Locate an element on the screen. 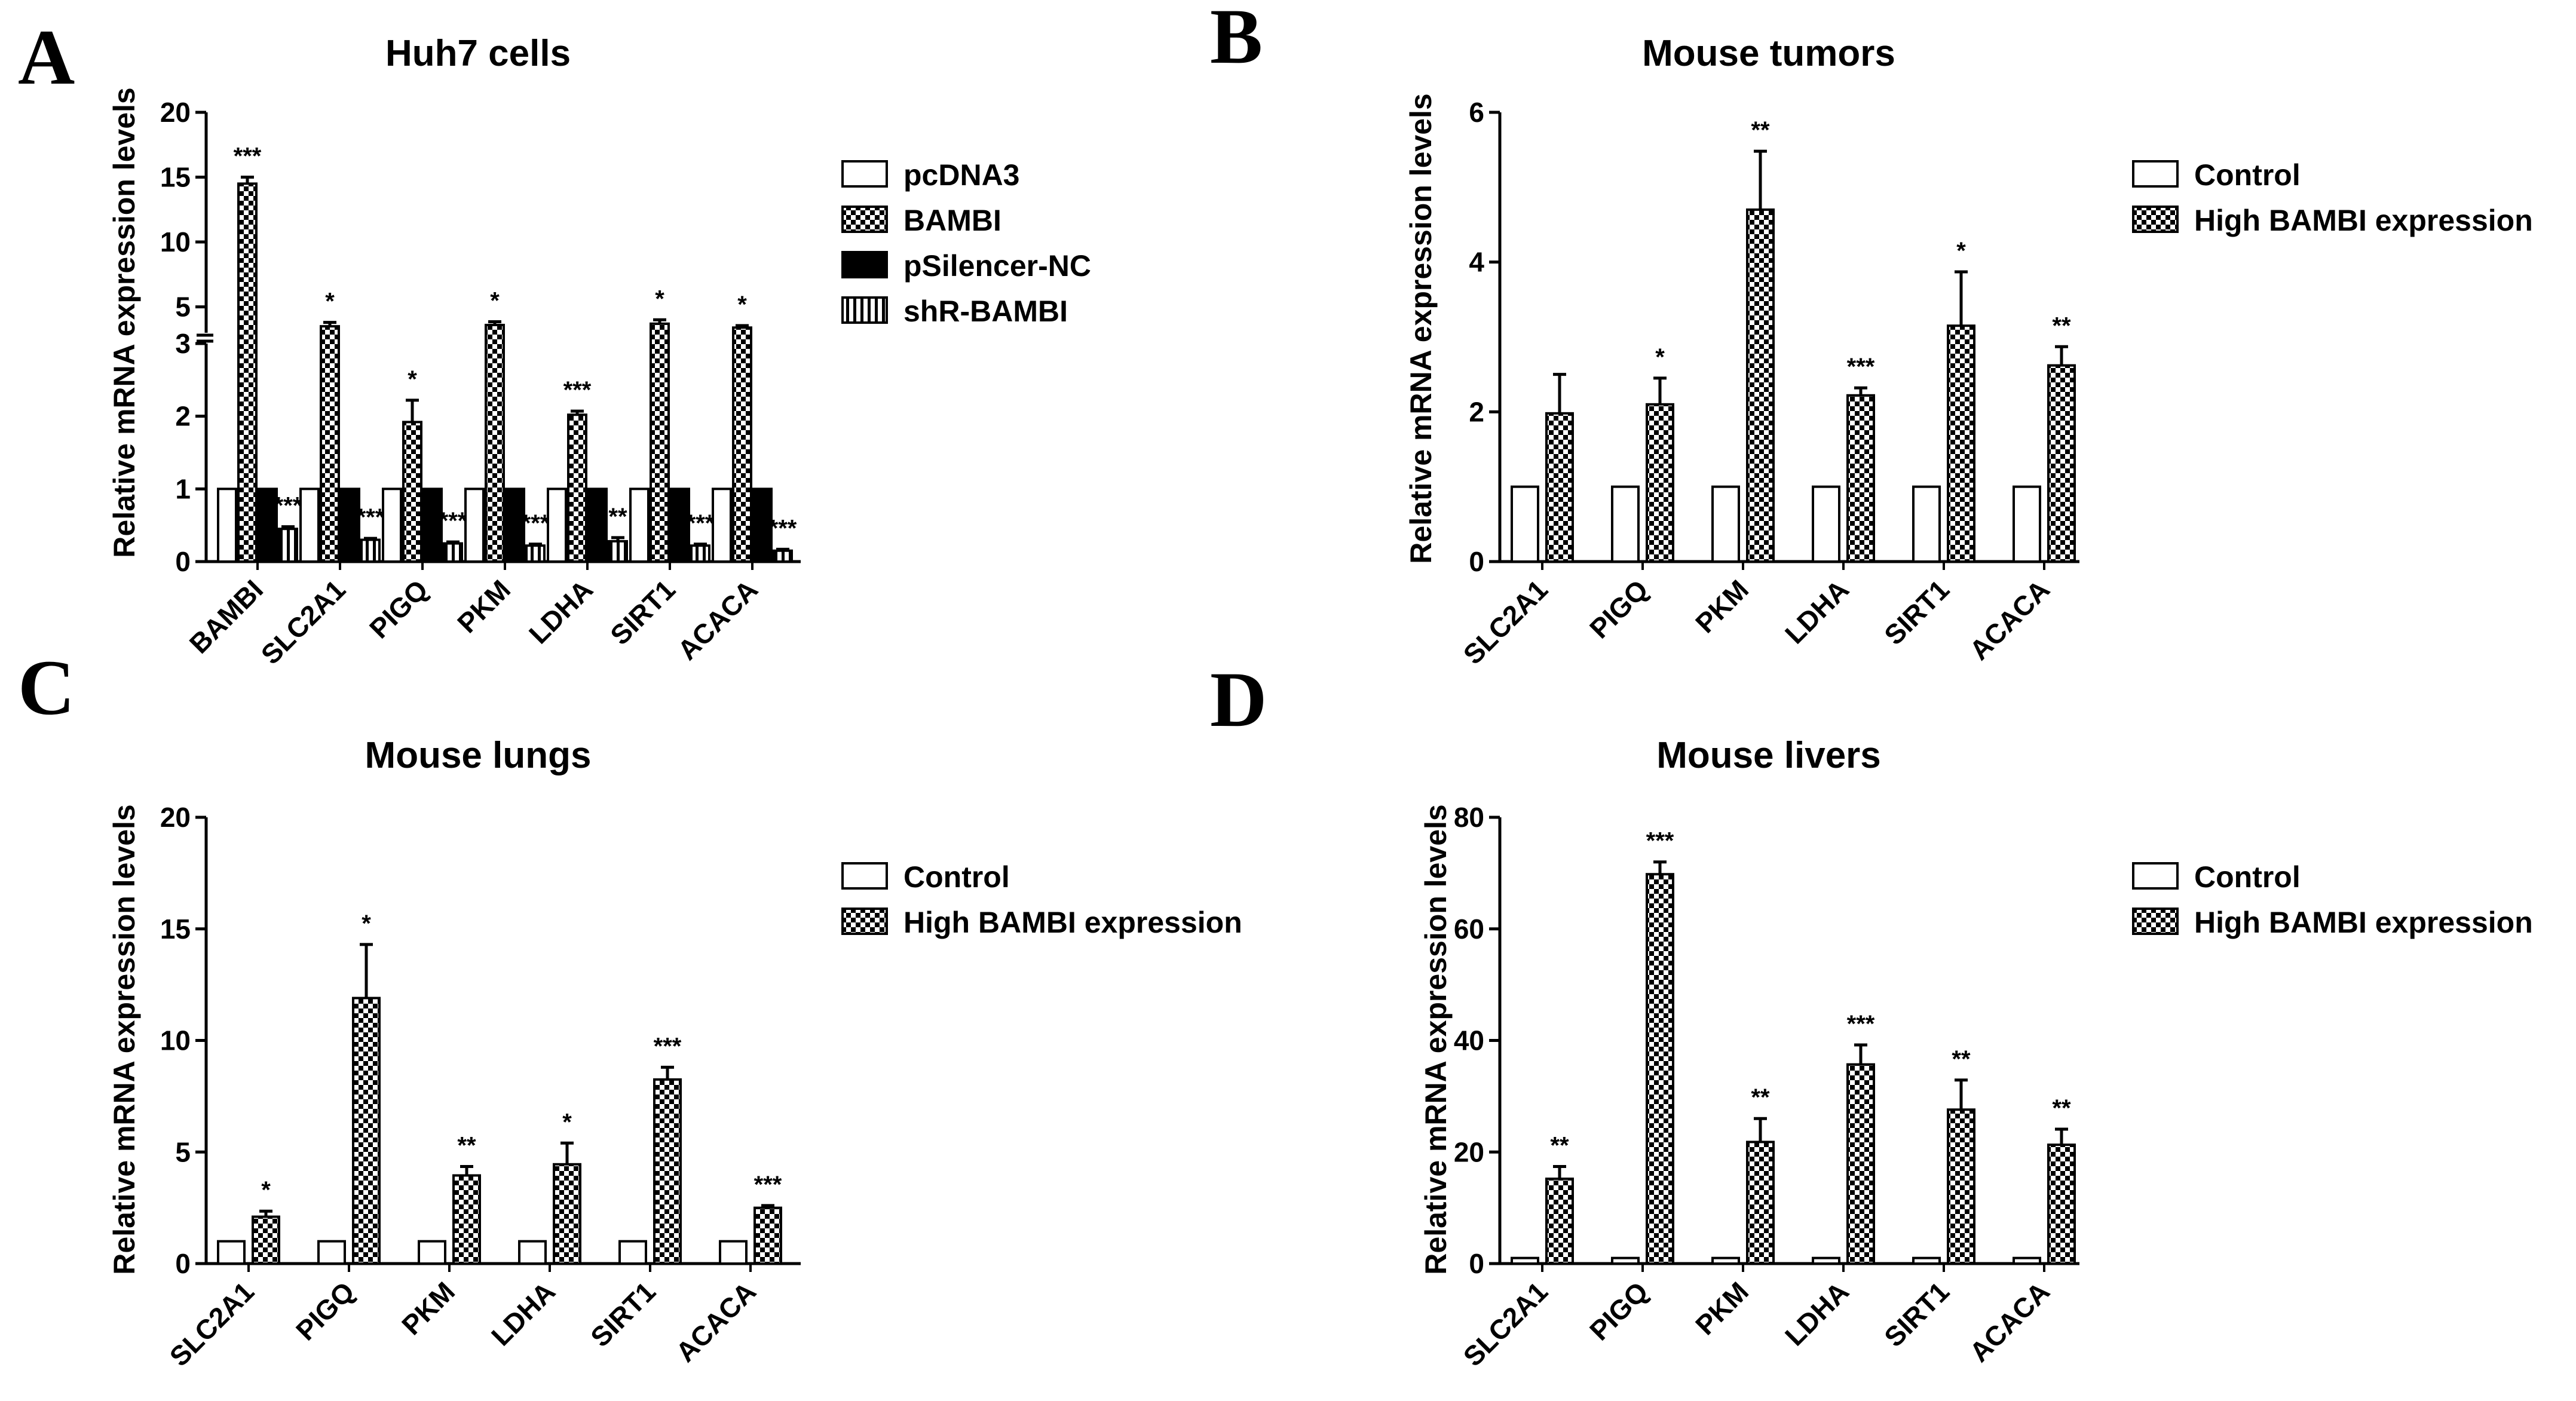 This screenshot has height=1401, width=2576. x-tick-label: PKM is located at coordinates (1721, 1309).